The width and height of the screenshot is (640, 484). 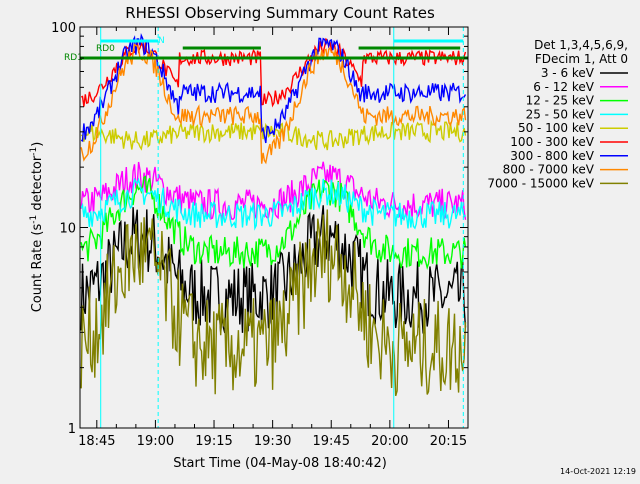 I want to click on legend-label-5: 100 - 300 keV, so click(x=552, y=142).